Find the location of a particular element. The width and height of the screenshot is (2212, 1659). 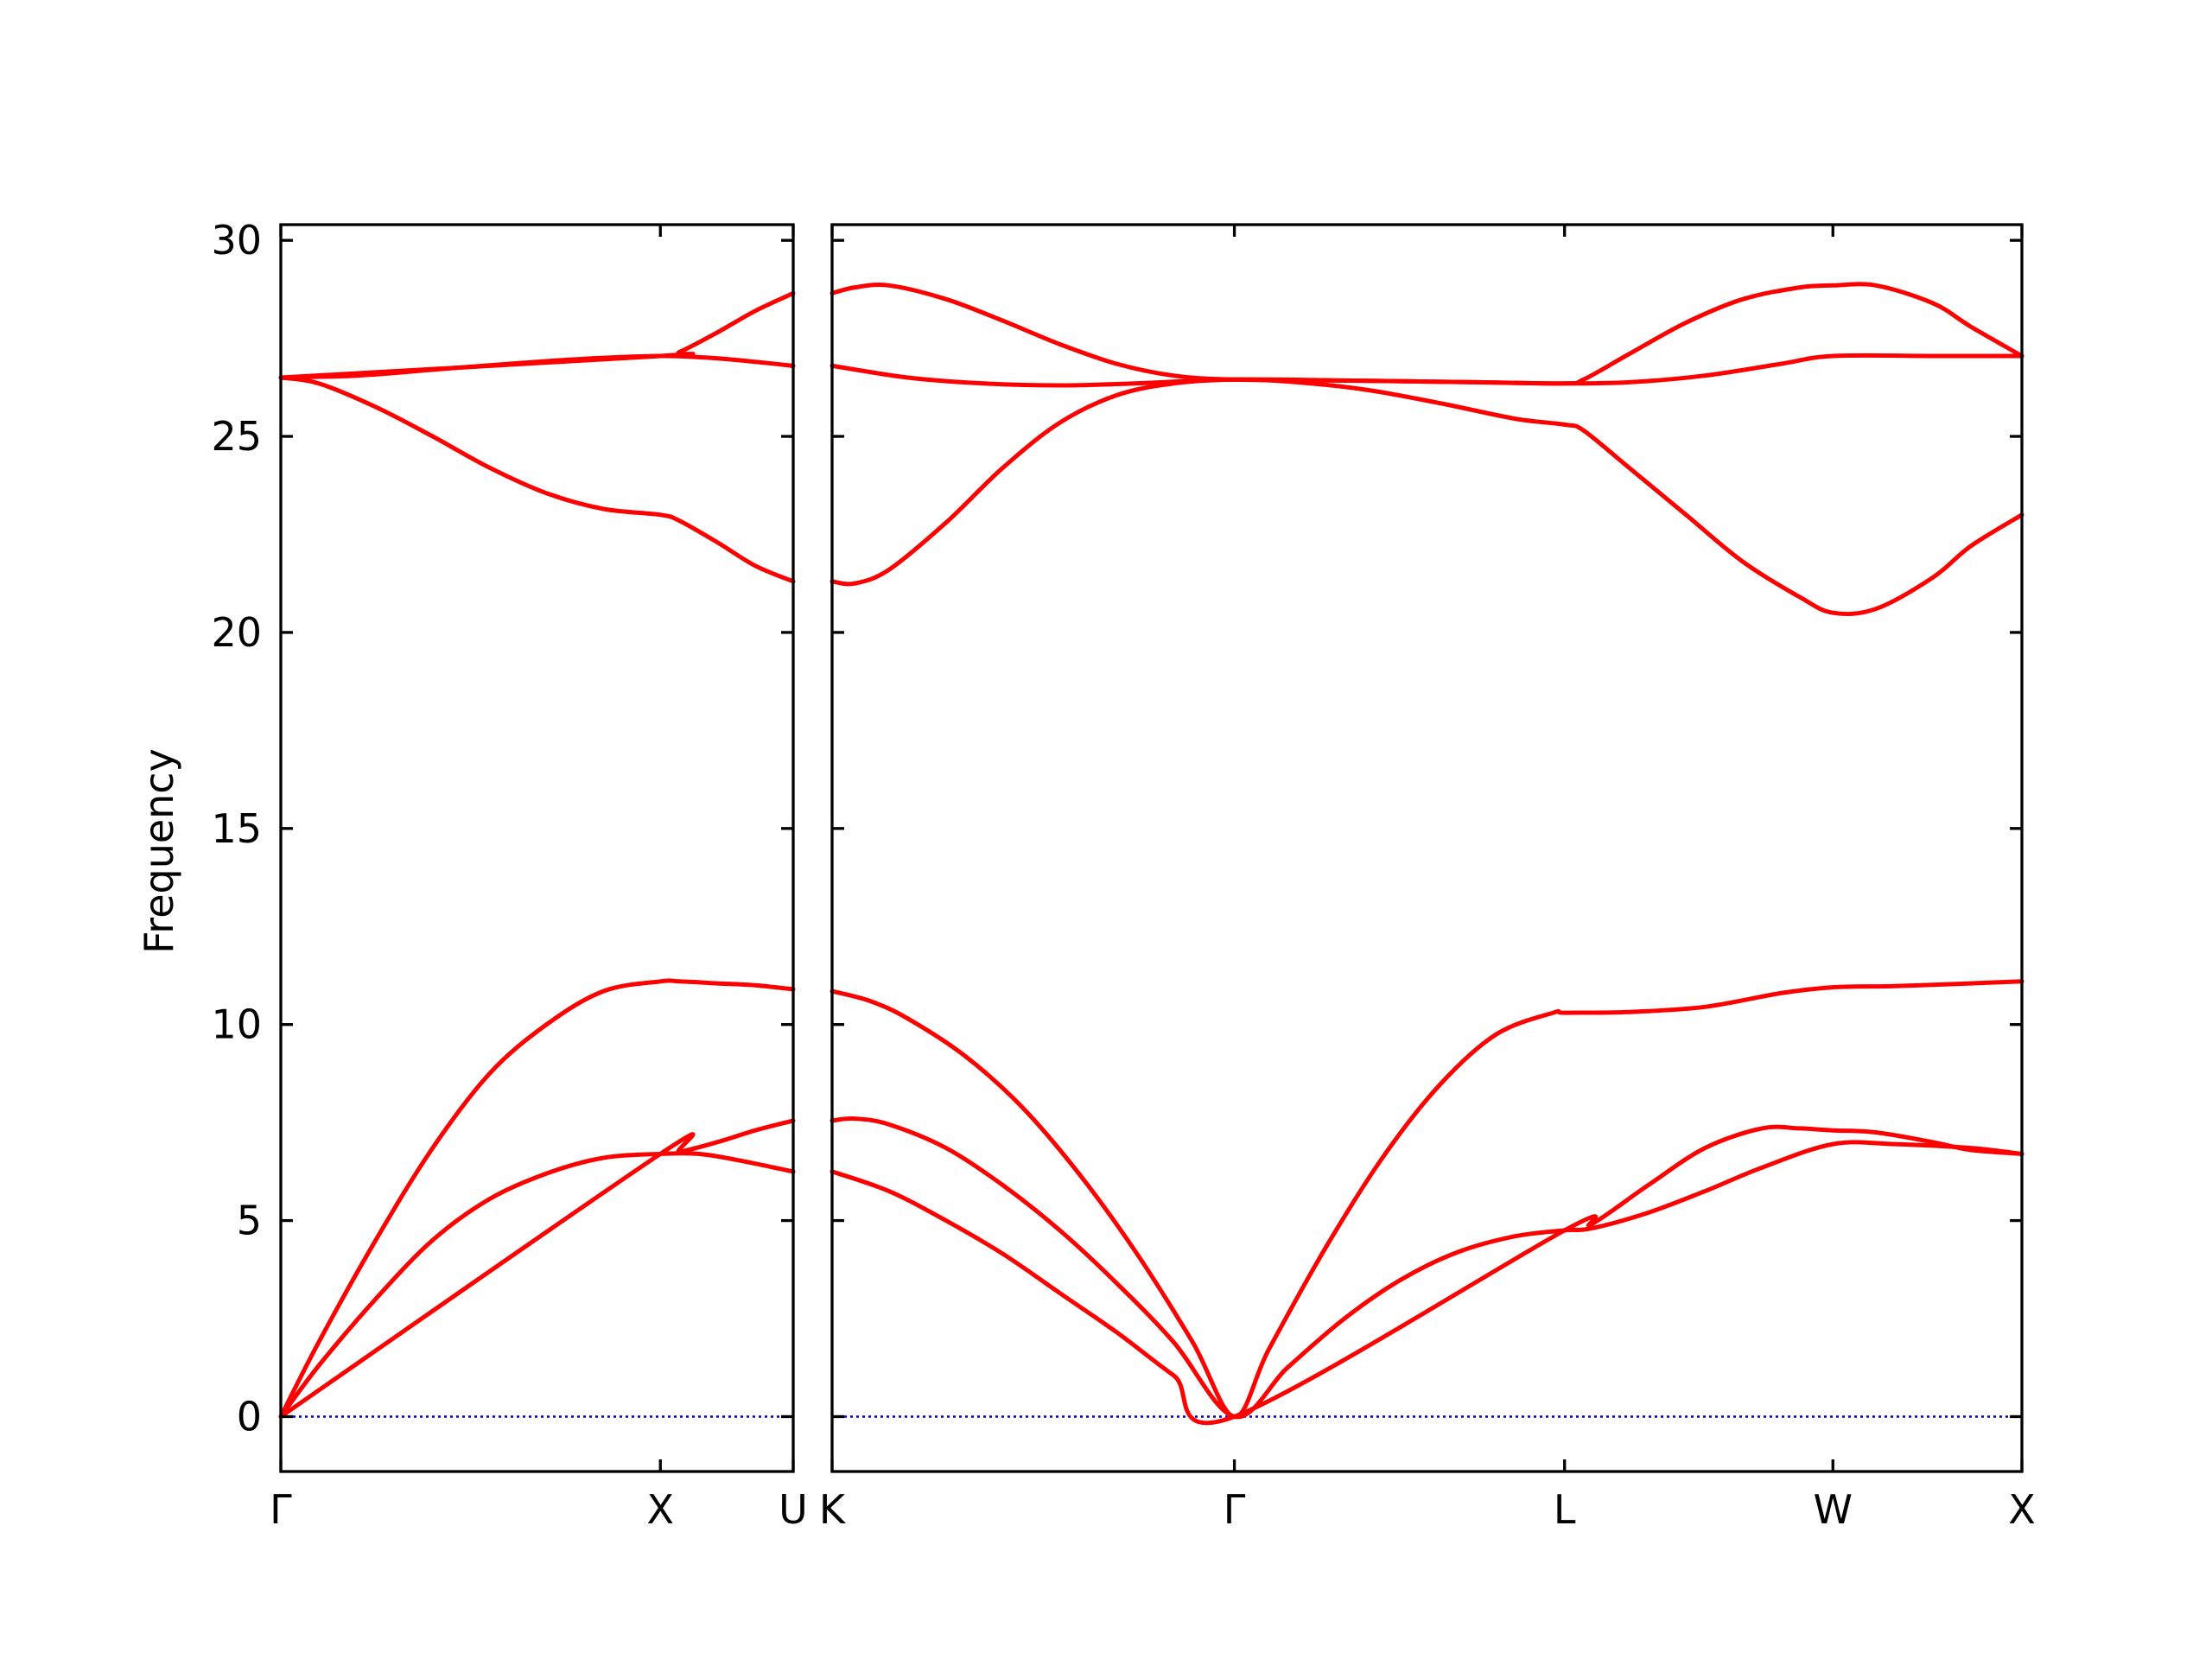

y-tick-label: 10 is located at coordinates (236, 1024).